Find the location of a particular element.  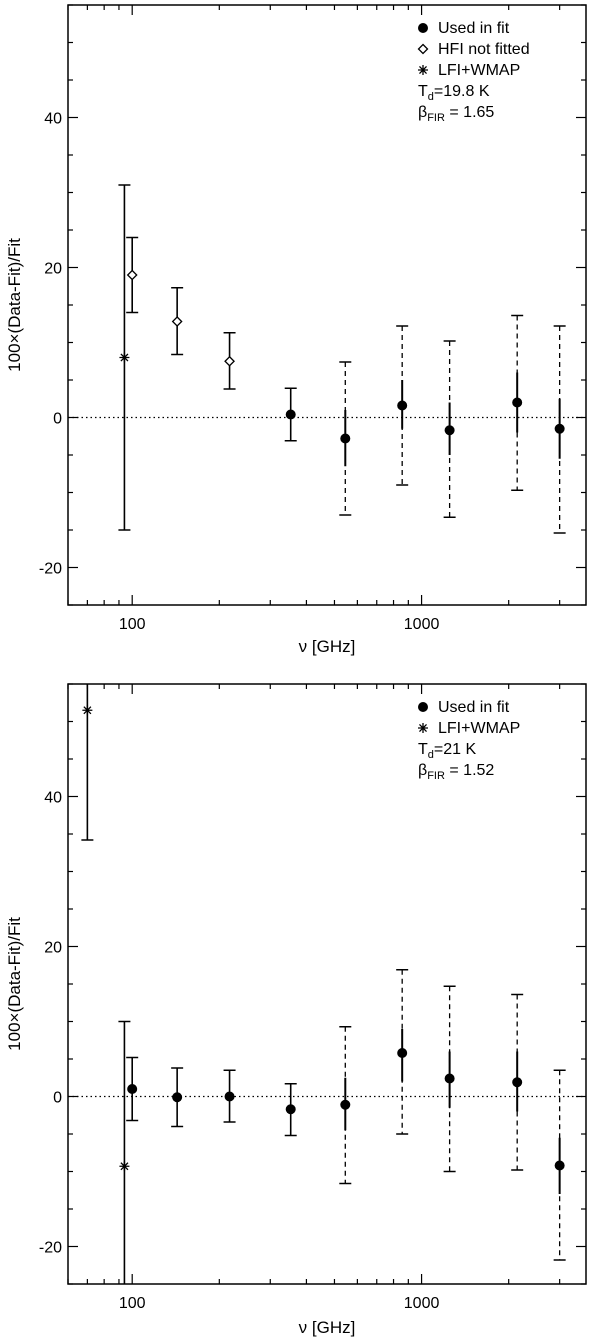

fit-parameter: Td=21 K is located at coordinates (447, 751).